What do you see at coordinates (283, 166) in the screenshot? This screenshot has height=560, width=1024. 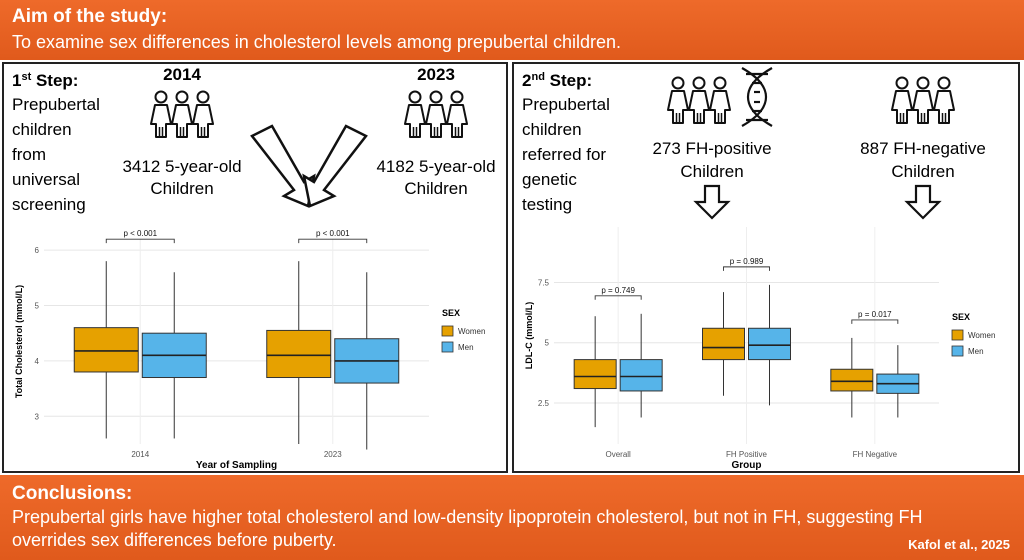 I see `arrow-down-right-icon` at bounding box center [283, 166].